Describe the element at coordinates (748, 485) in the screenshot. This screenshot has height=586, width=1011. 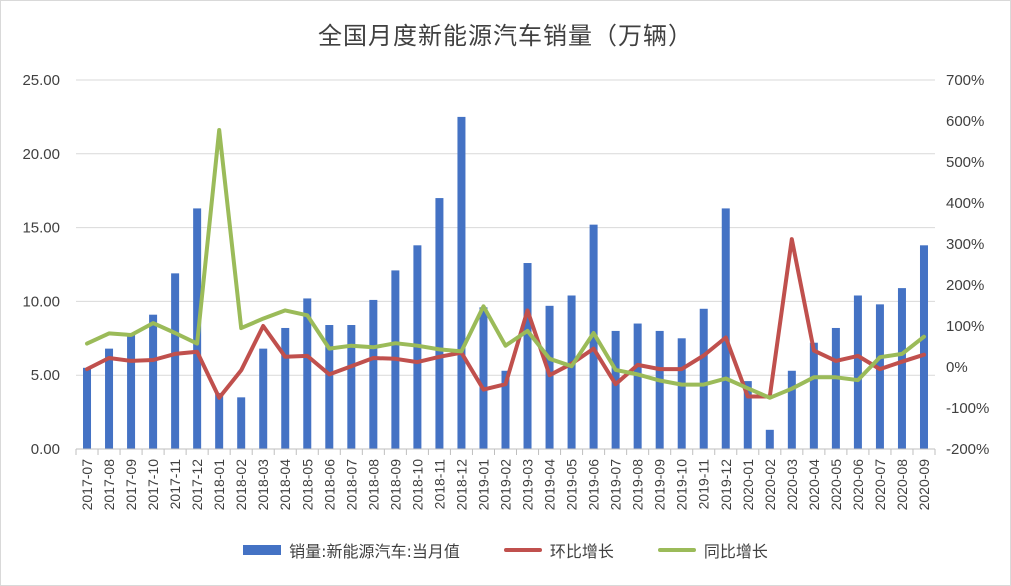
I see `x-tick-label: 2020-01` at that location.